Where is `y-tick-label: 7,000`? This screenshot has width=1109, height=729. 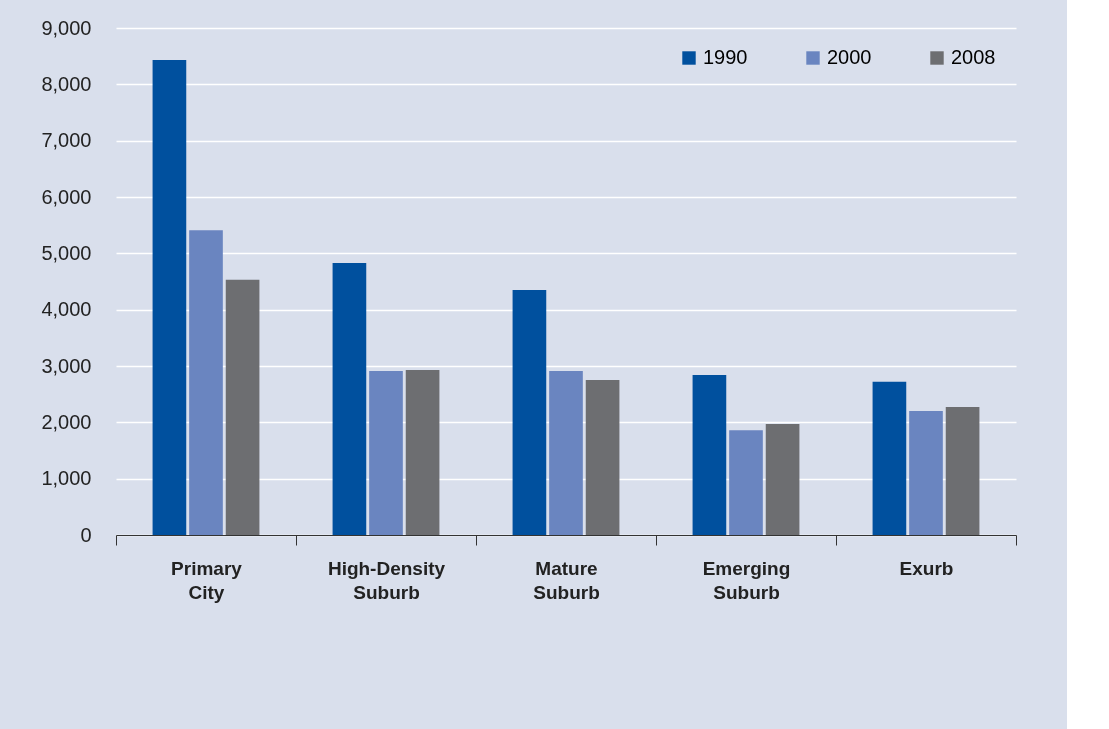 y-tick-label: 7,000 is located at coordinates (66, 140).